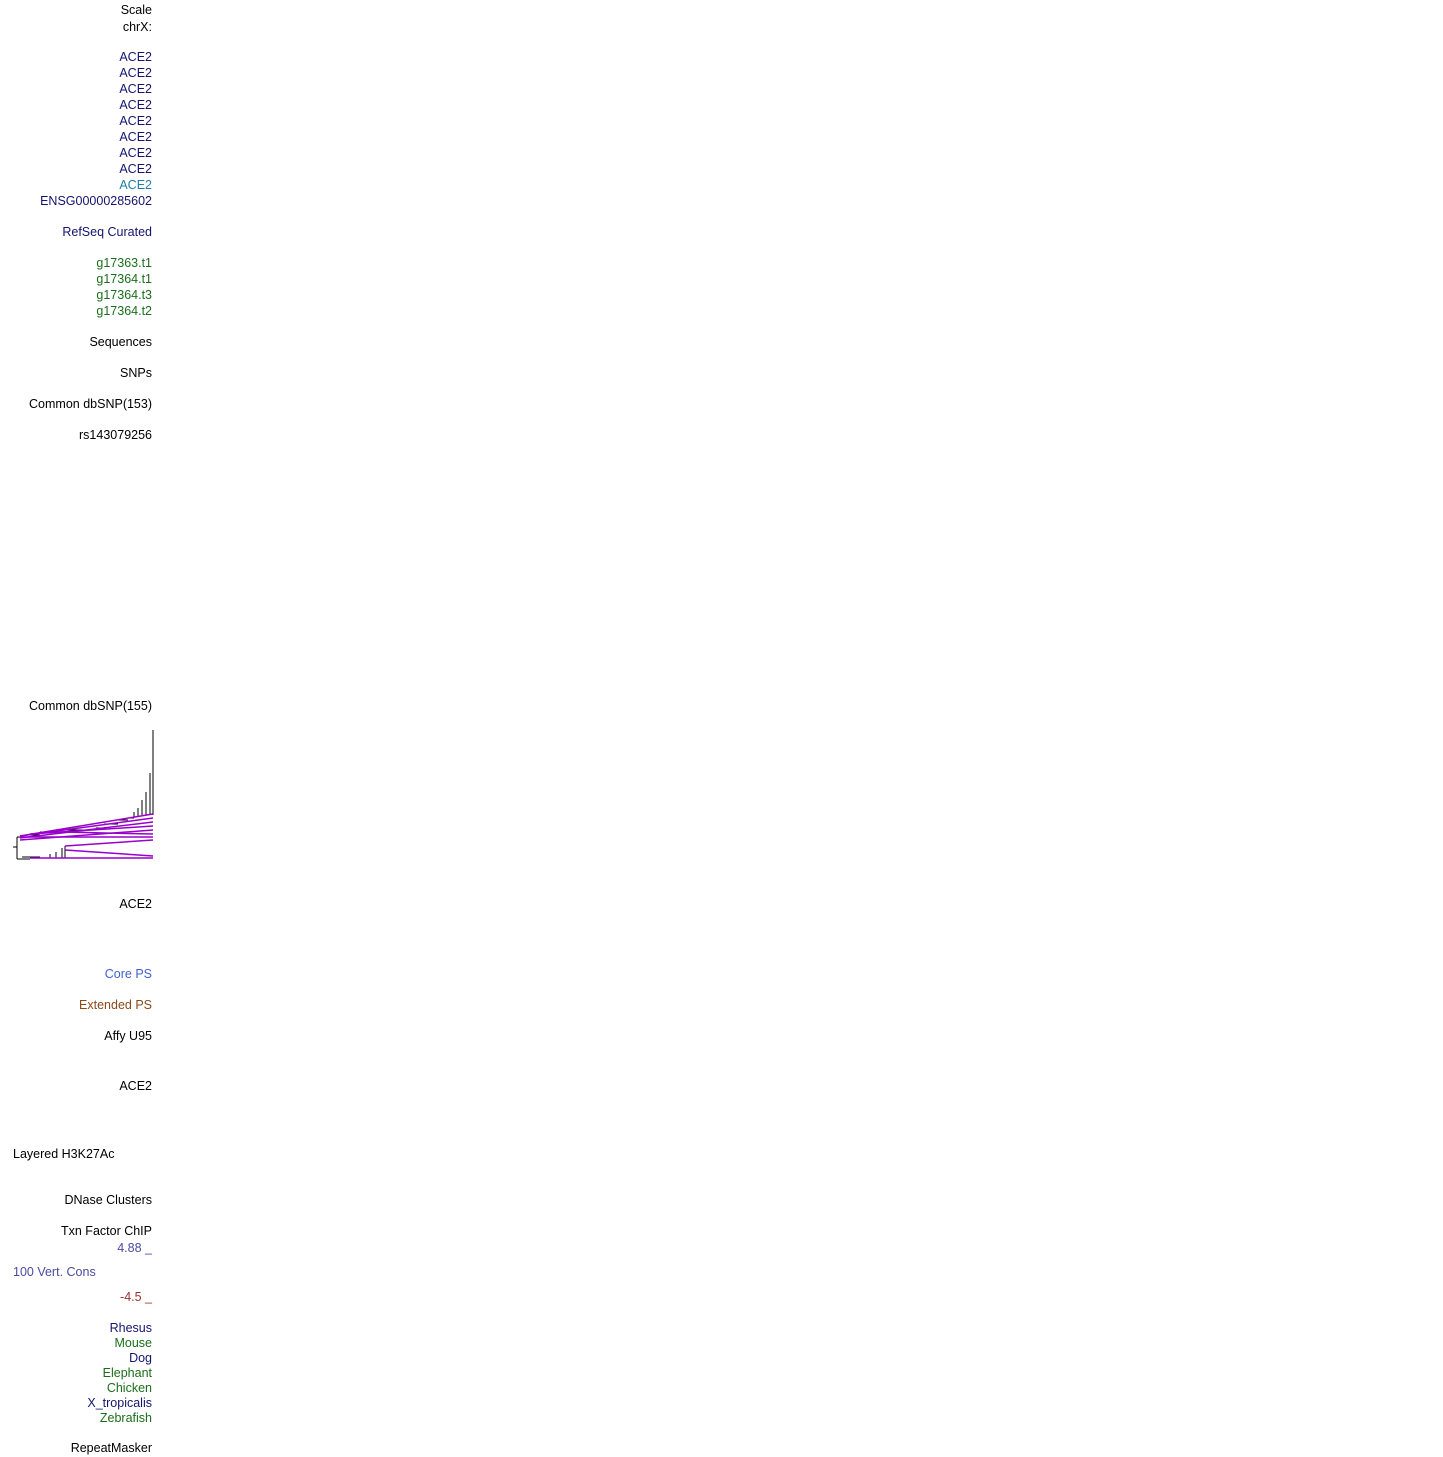 This screenshot has height=1457, width=1443. What do you see at coordinates (128, 974) in the screenshot?
I see `track-label: Core PS` at bounding box center [128, 974].